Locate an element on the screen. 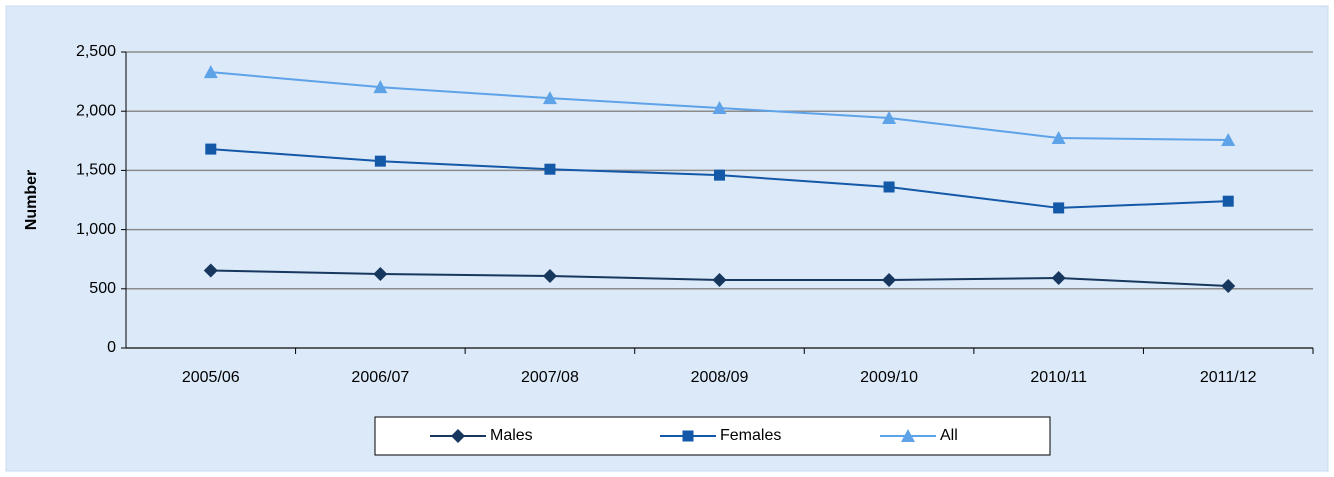 Image resolution: width=1334 pixels, height=477 pixels. x-tick-label: 2011/12 is located at coordinates (1228, 377).